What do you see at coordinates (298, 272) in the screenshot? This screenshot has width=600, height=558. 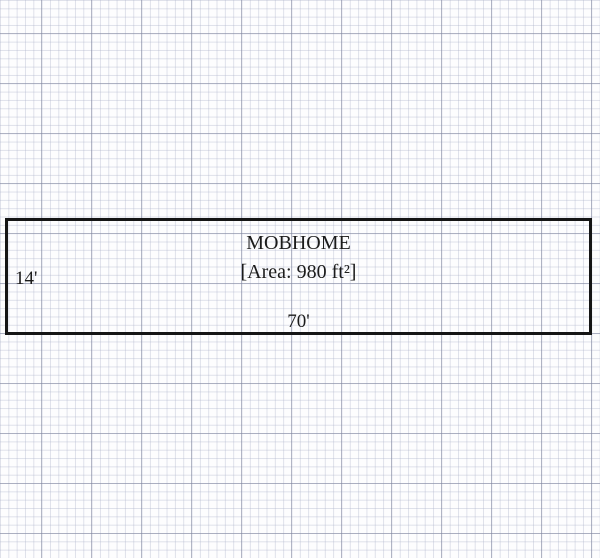 I see `shape-area-label: [Area: 980 ft²]` at bounding box center [298, 272].